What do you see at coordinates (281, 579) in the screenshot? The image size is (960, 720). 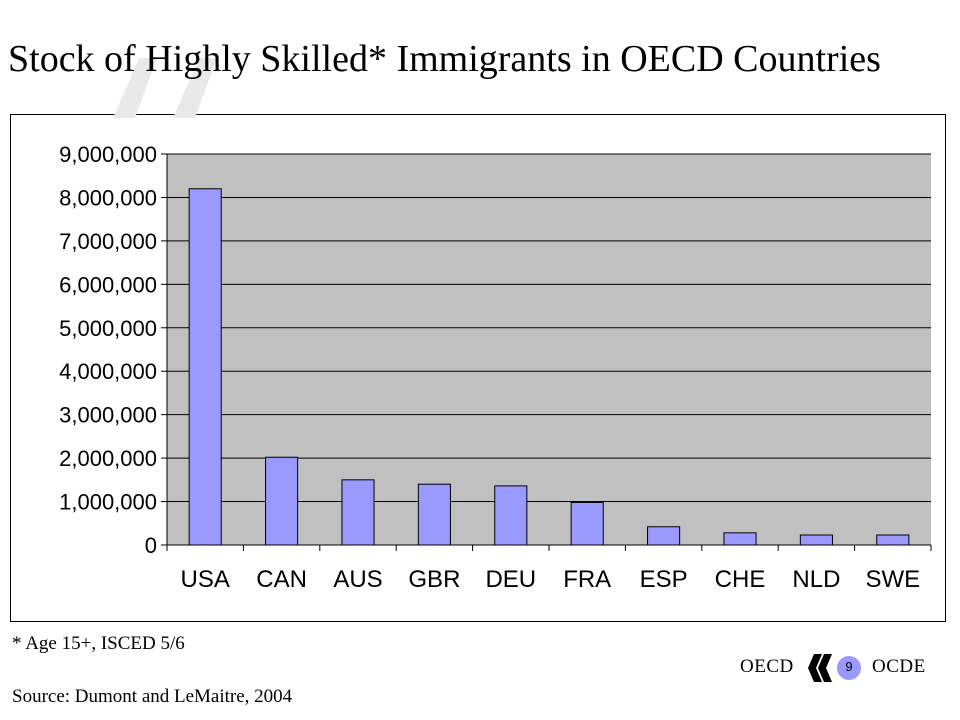 I see `x-tick-label: CAN` at bounding box center [281, 579].